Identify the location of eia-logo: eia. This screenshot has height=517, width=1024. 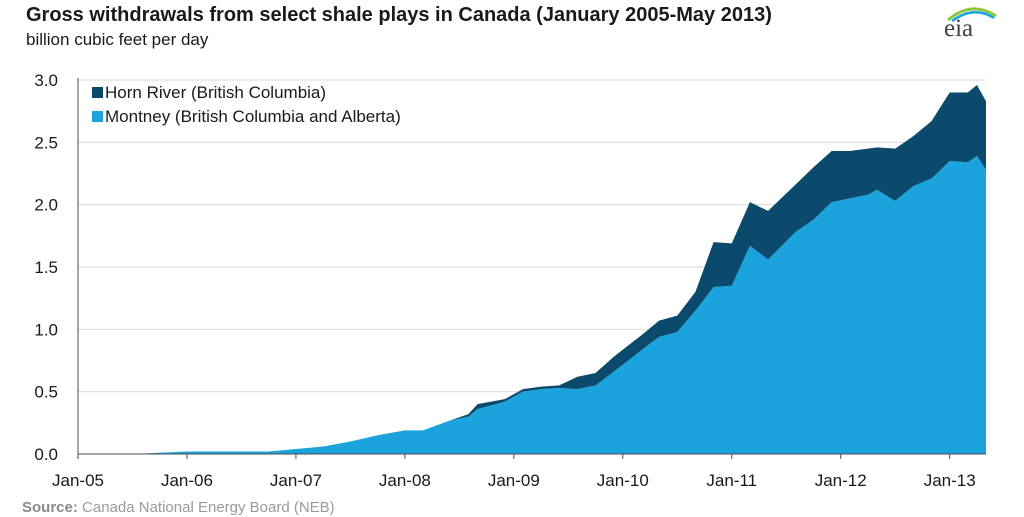
(972, 24).